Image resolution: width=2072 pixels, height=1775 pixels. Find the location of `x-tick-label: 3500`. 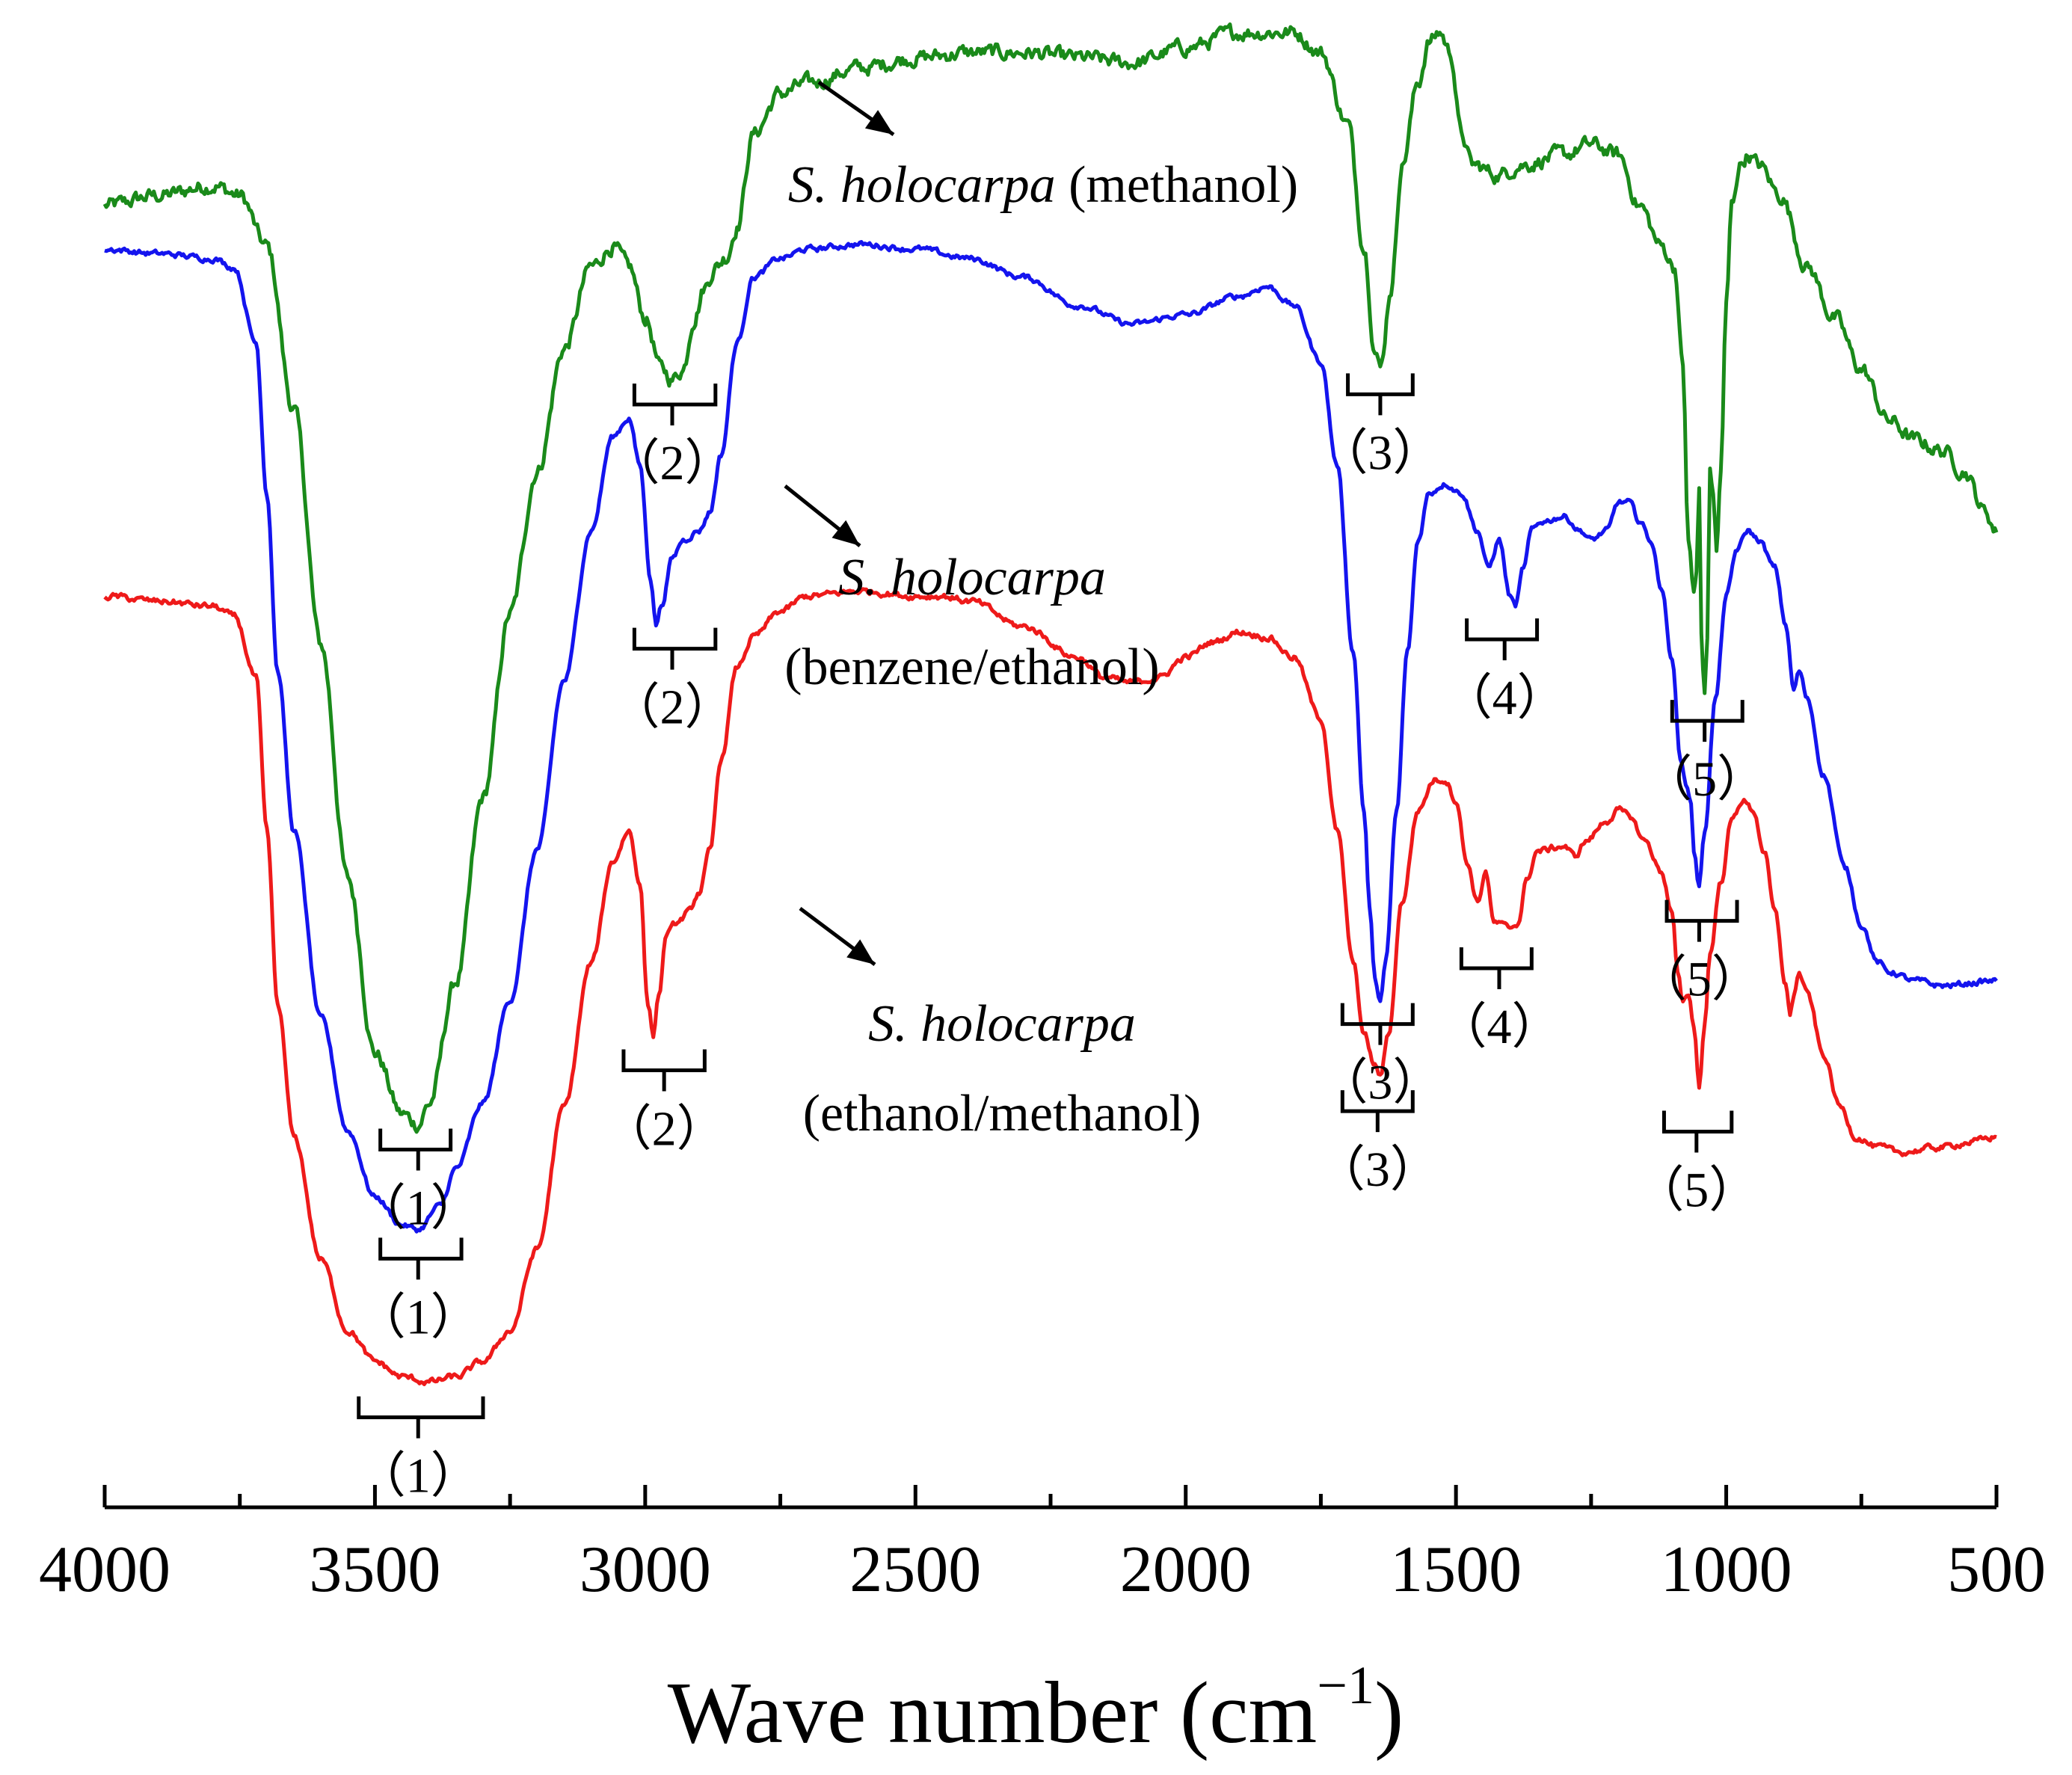

x-tick-label: 3500 is located at coordinates (374, 1569).